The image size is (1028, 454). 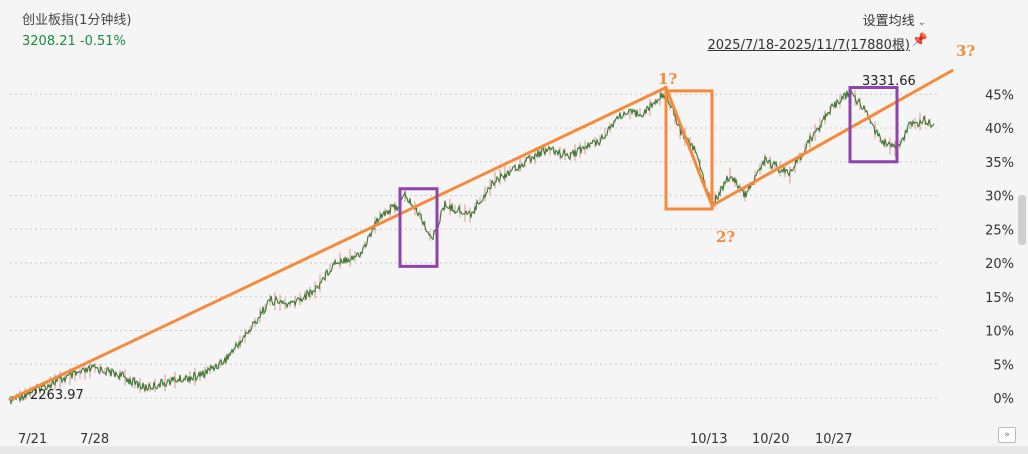 What do you see at coordinates (770, 439) in the screenshot?
I see `x-tick-label: 10/20` at bounding box center [770, 439].